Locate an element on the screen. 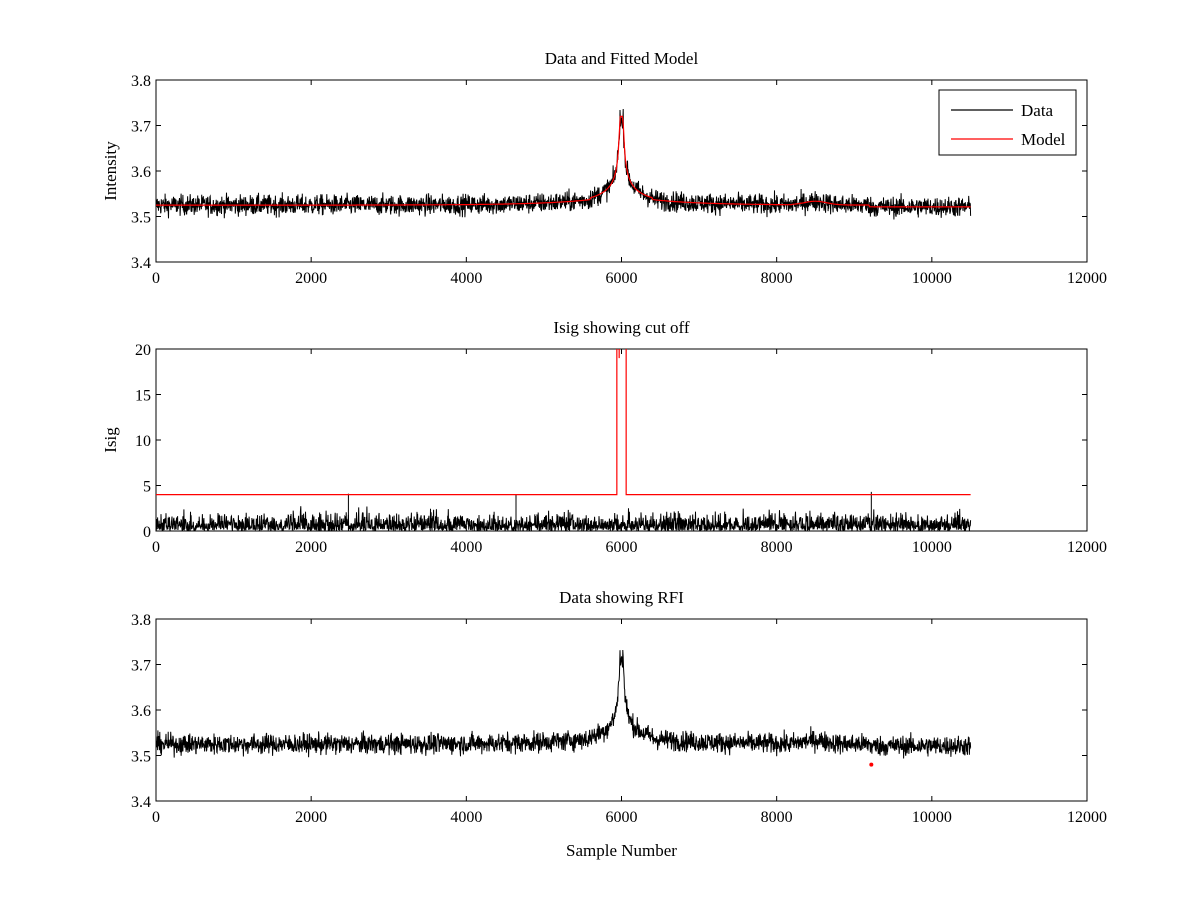 Image resolution: width=1200 pixels, height=905 pixels. y-axis-label: Isig is located at coordinates (110, 440).